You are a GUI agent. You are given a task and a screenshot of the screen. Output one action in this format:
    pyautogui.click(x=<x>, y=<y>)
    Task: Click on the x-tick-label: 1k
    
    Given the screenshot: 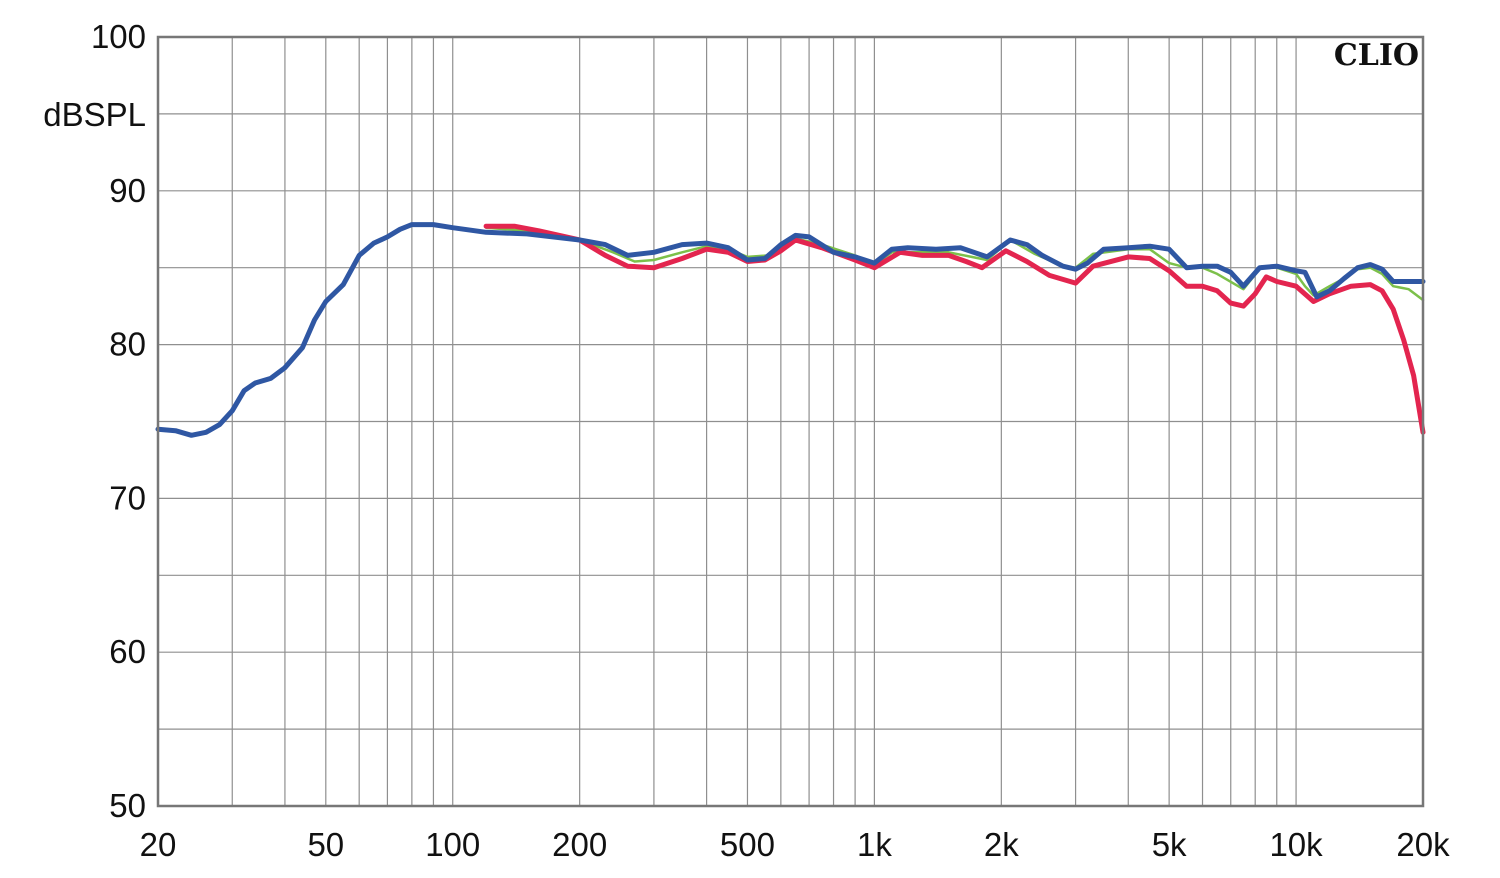 What is the action you would take?
    pyautogui.click(x=874, y=844)
    